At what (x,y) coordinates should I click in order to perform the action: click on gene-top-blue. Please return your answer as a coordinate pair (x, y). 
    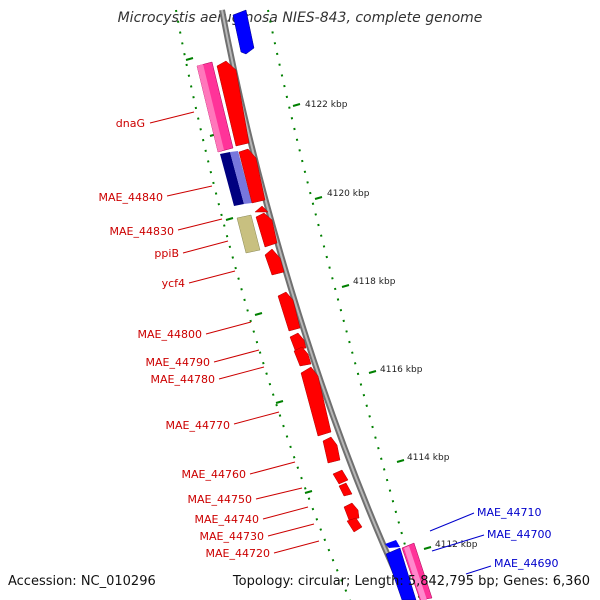
    Looking at the image, I should click on (243, 32).